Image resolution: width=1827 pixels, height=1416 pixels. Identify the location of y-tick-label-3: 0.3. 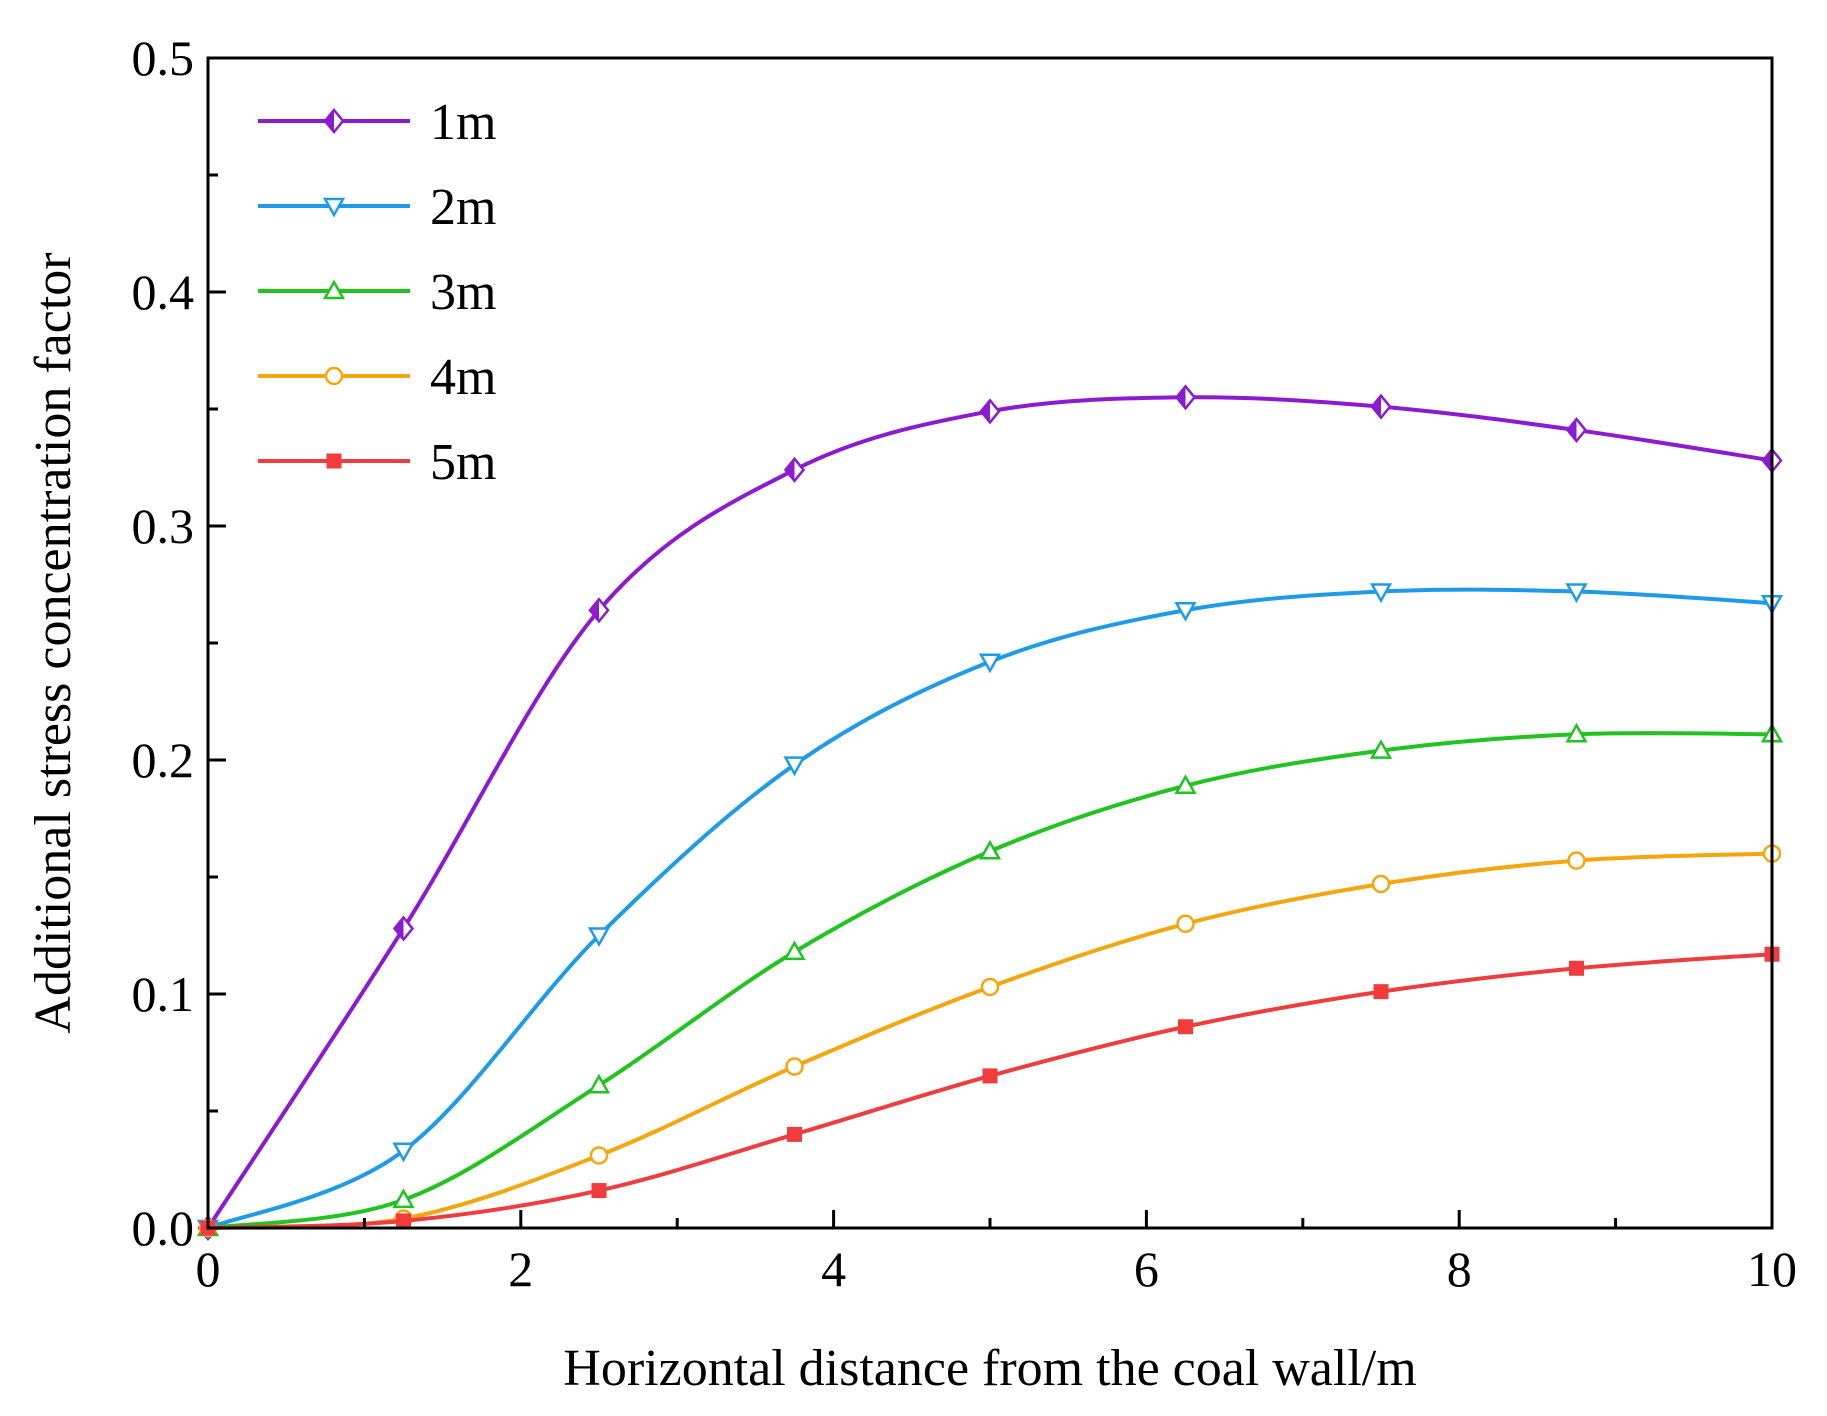
(163, 526).